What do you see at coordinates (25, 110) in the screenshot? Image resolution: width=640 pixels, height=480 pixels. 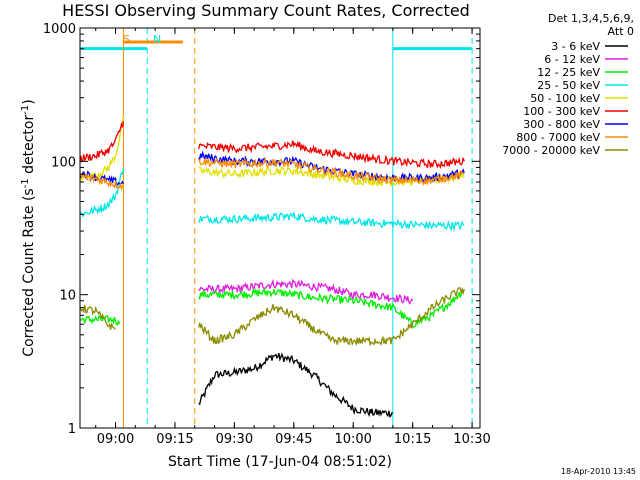 I see `y-axis-label-sup2: -1` at bounding box center [25, 110].